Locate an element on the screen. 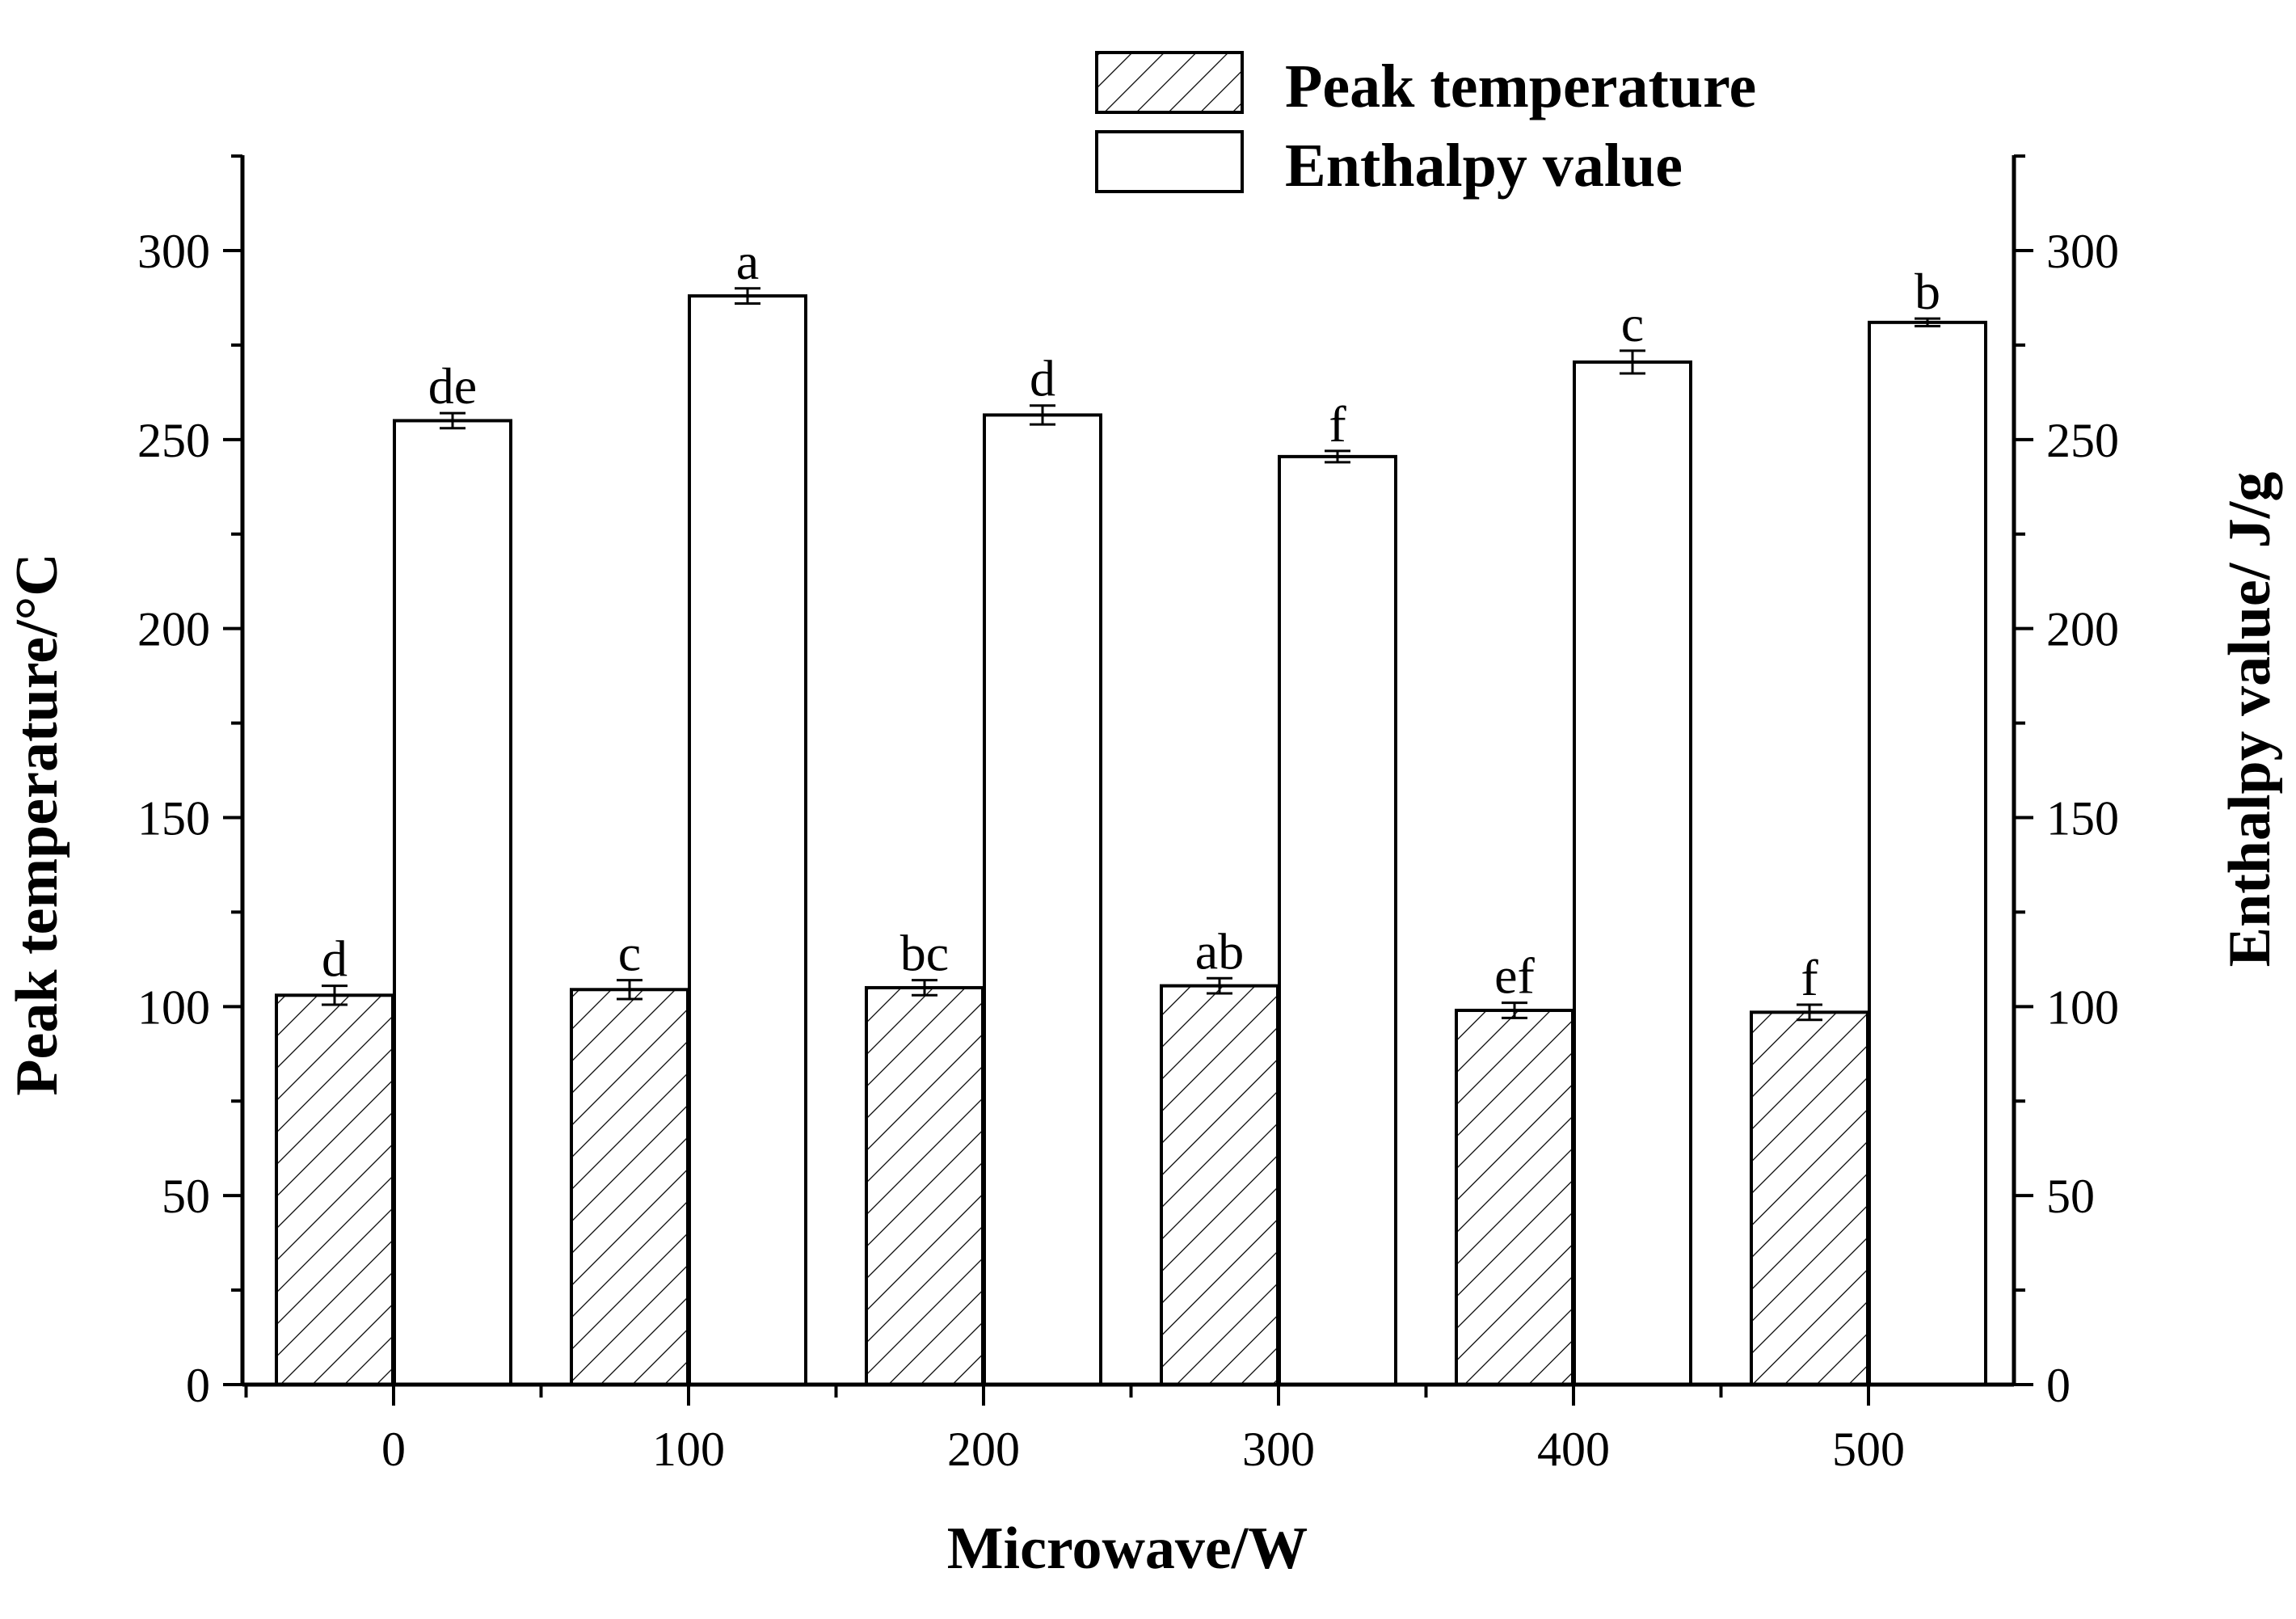 The image size is (2296, 1619). y-tick-label-left: 50 is located at coordinates (186, 1196).